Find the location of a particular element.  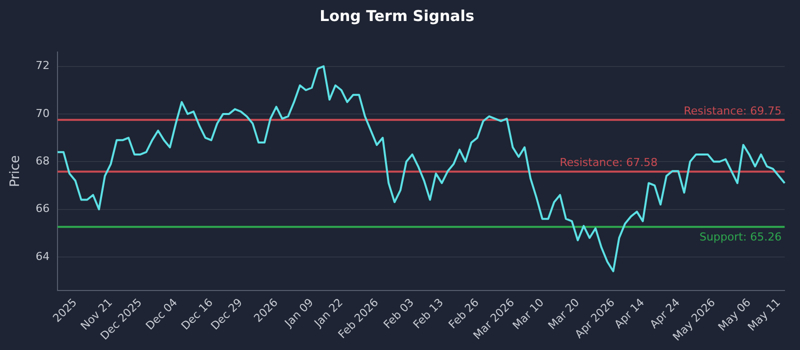

y-tick-label: 72 is located at coordinates (43, 65).